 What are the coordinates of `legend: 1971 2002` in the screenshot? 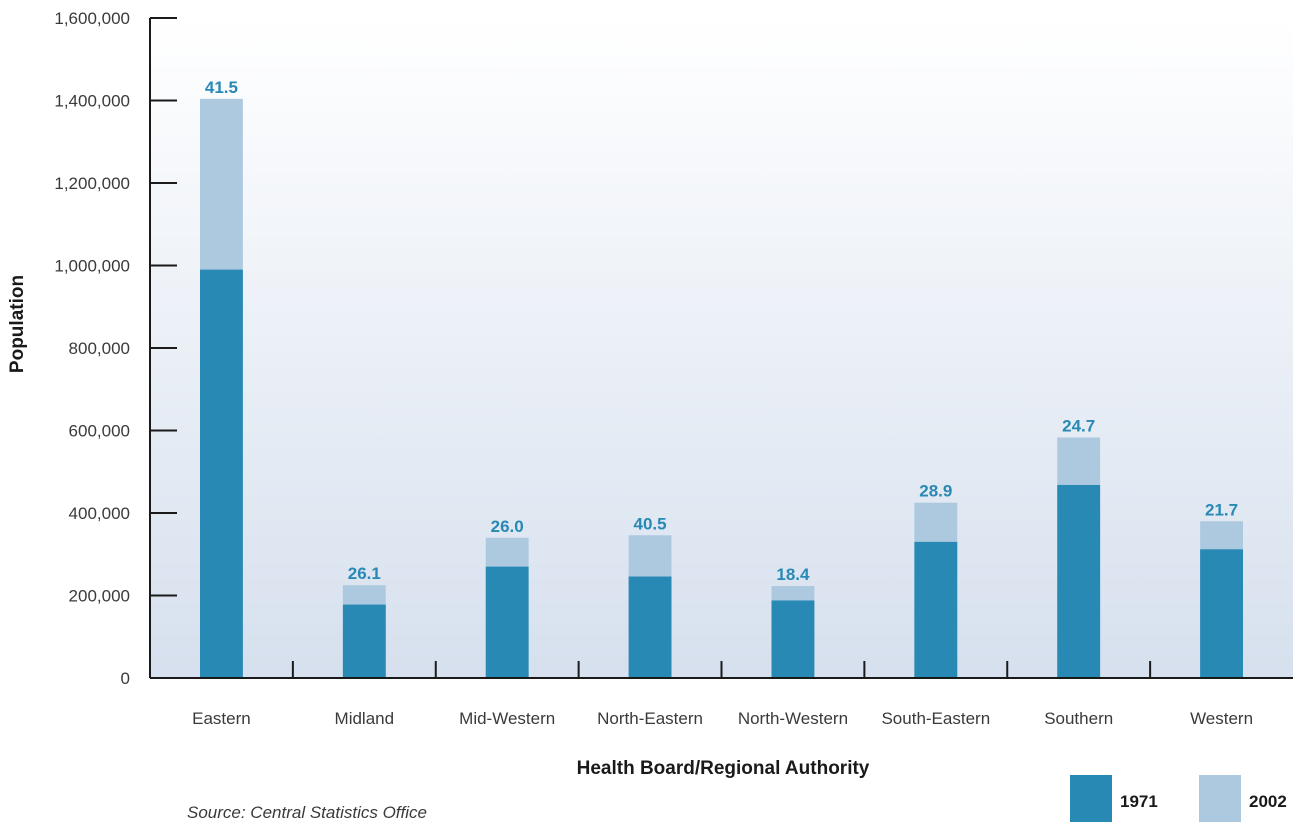 It's located at (1178, 798).